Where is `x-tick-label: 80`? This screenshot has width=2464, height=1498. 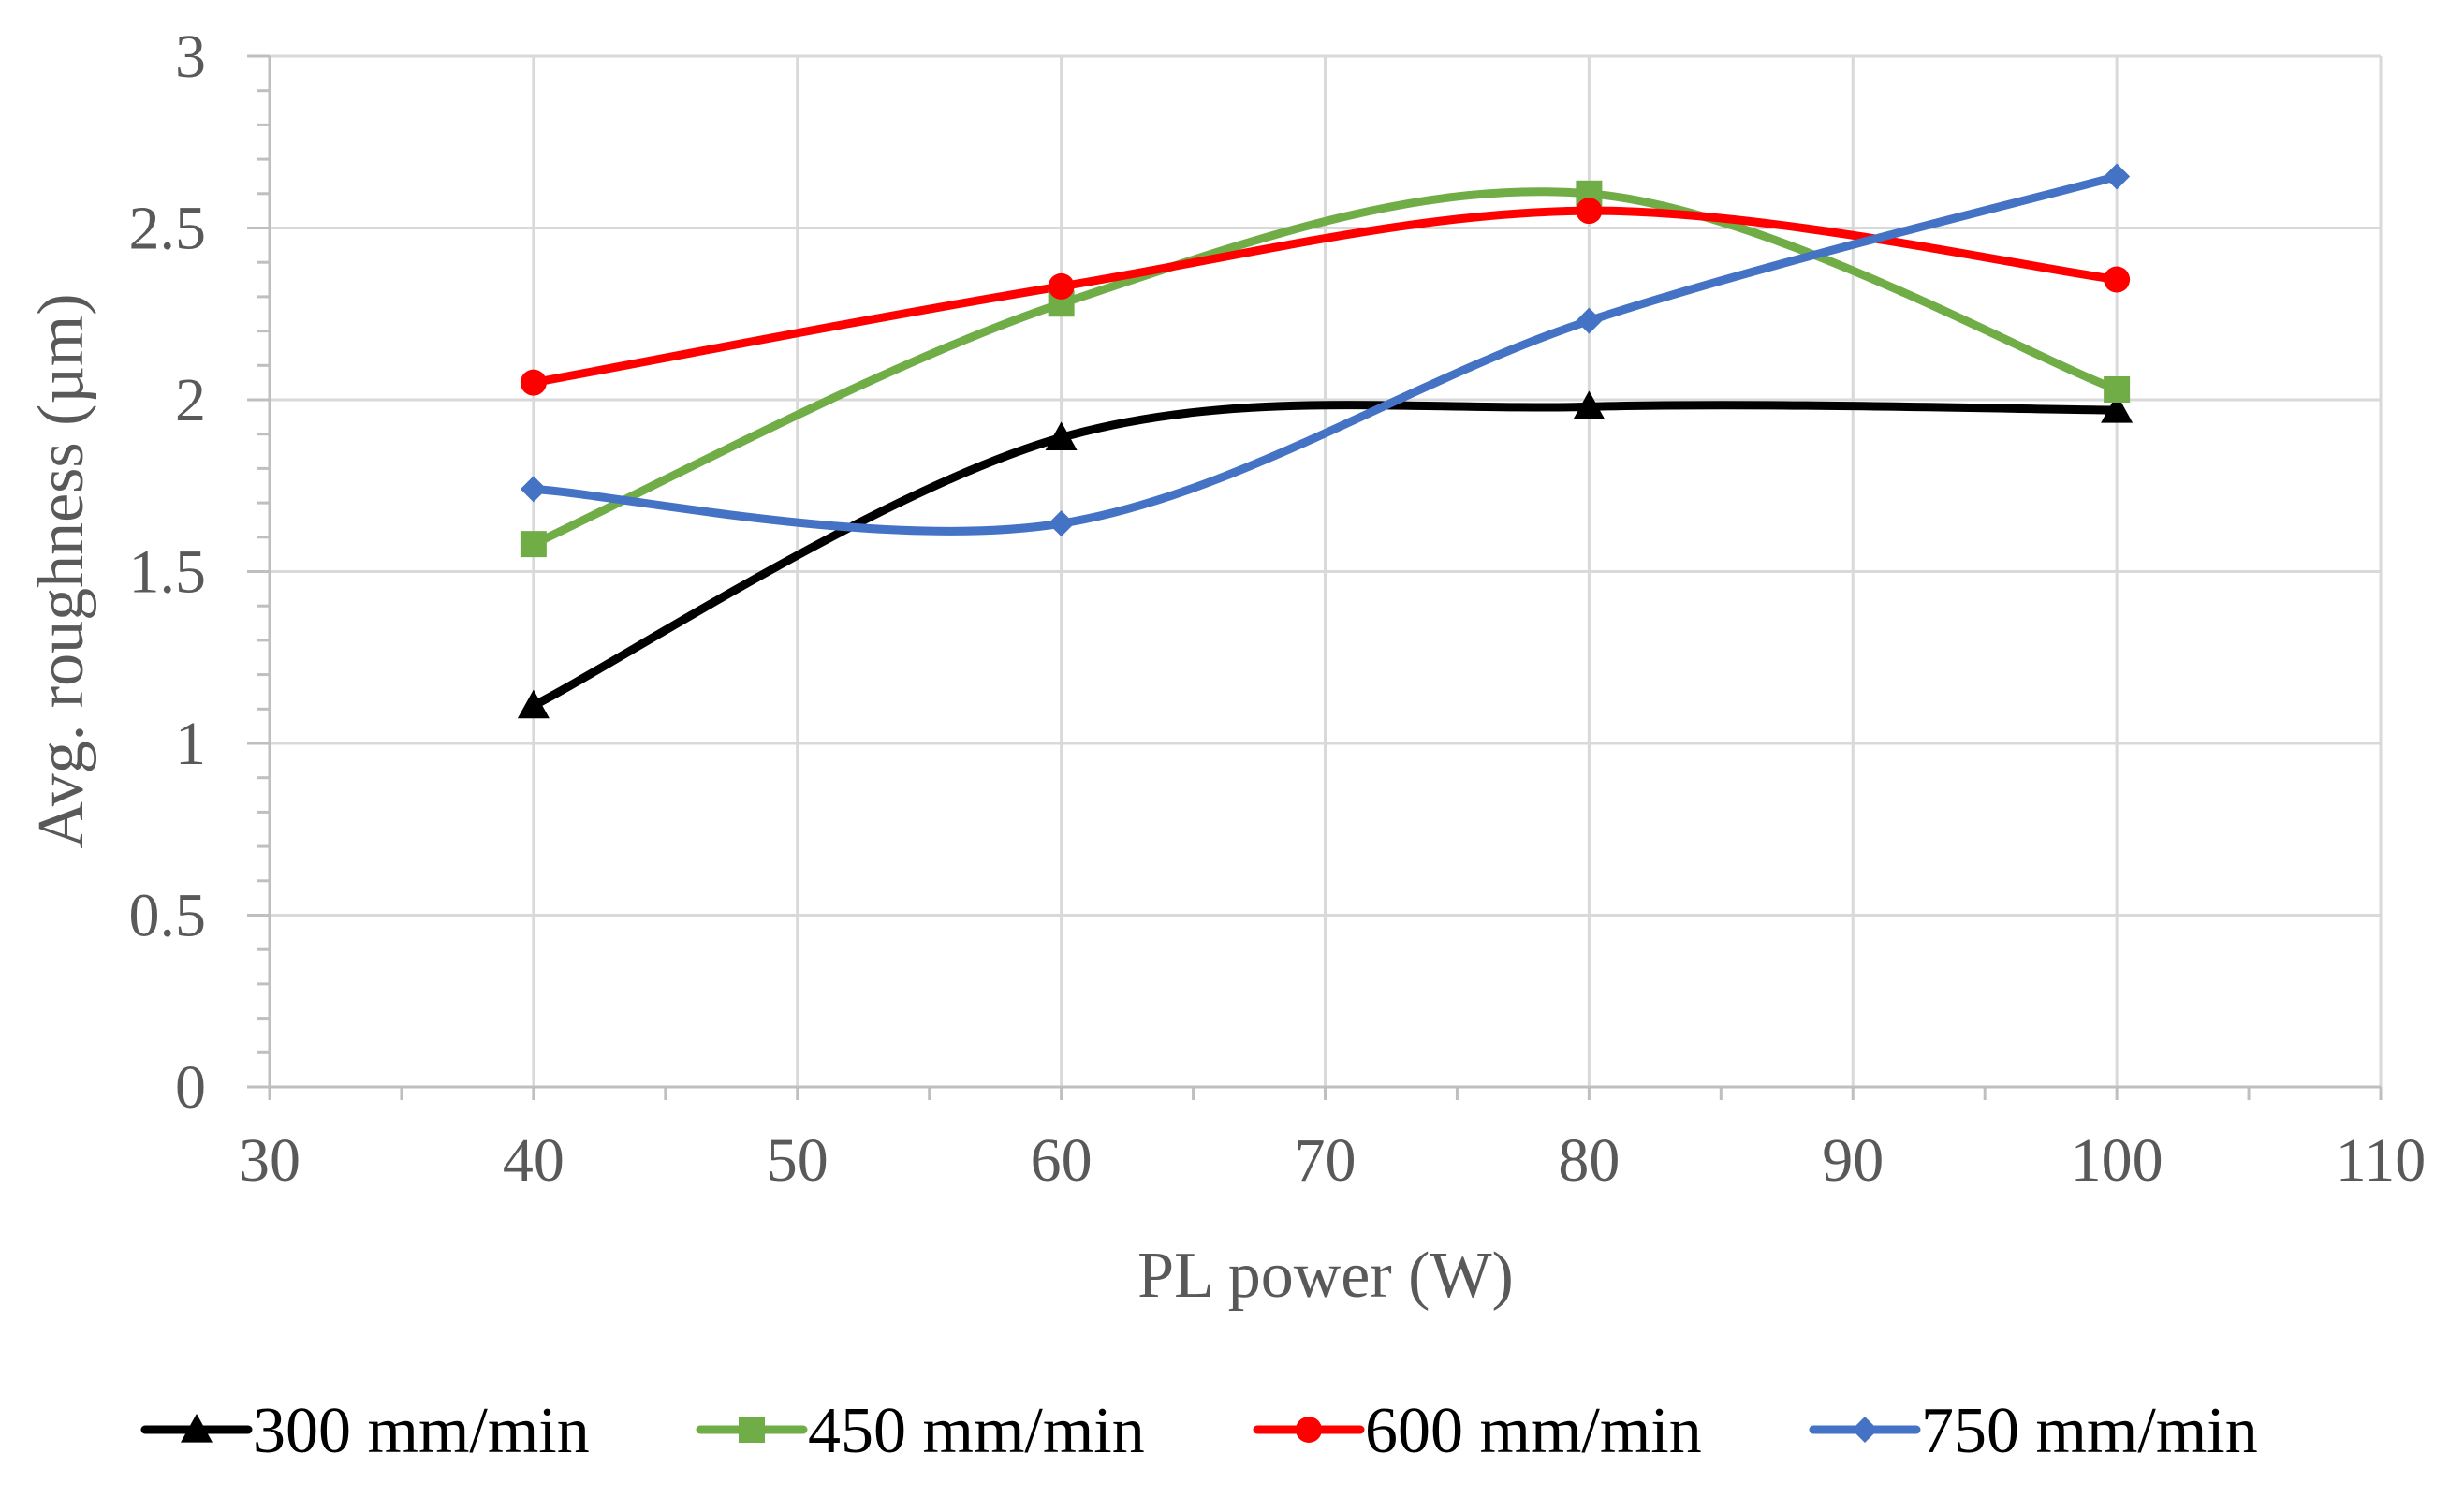
x-tick-label: 80 is located at coordinates (1589, 1160).